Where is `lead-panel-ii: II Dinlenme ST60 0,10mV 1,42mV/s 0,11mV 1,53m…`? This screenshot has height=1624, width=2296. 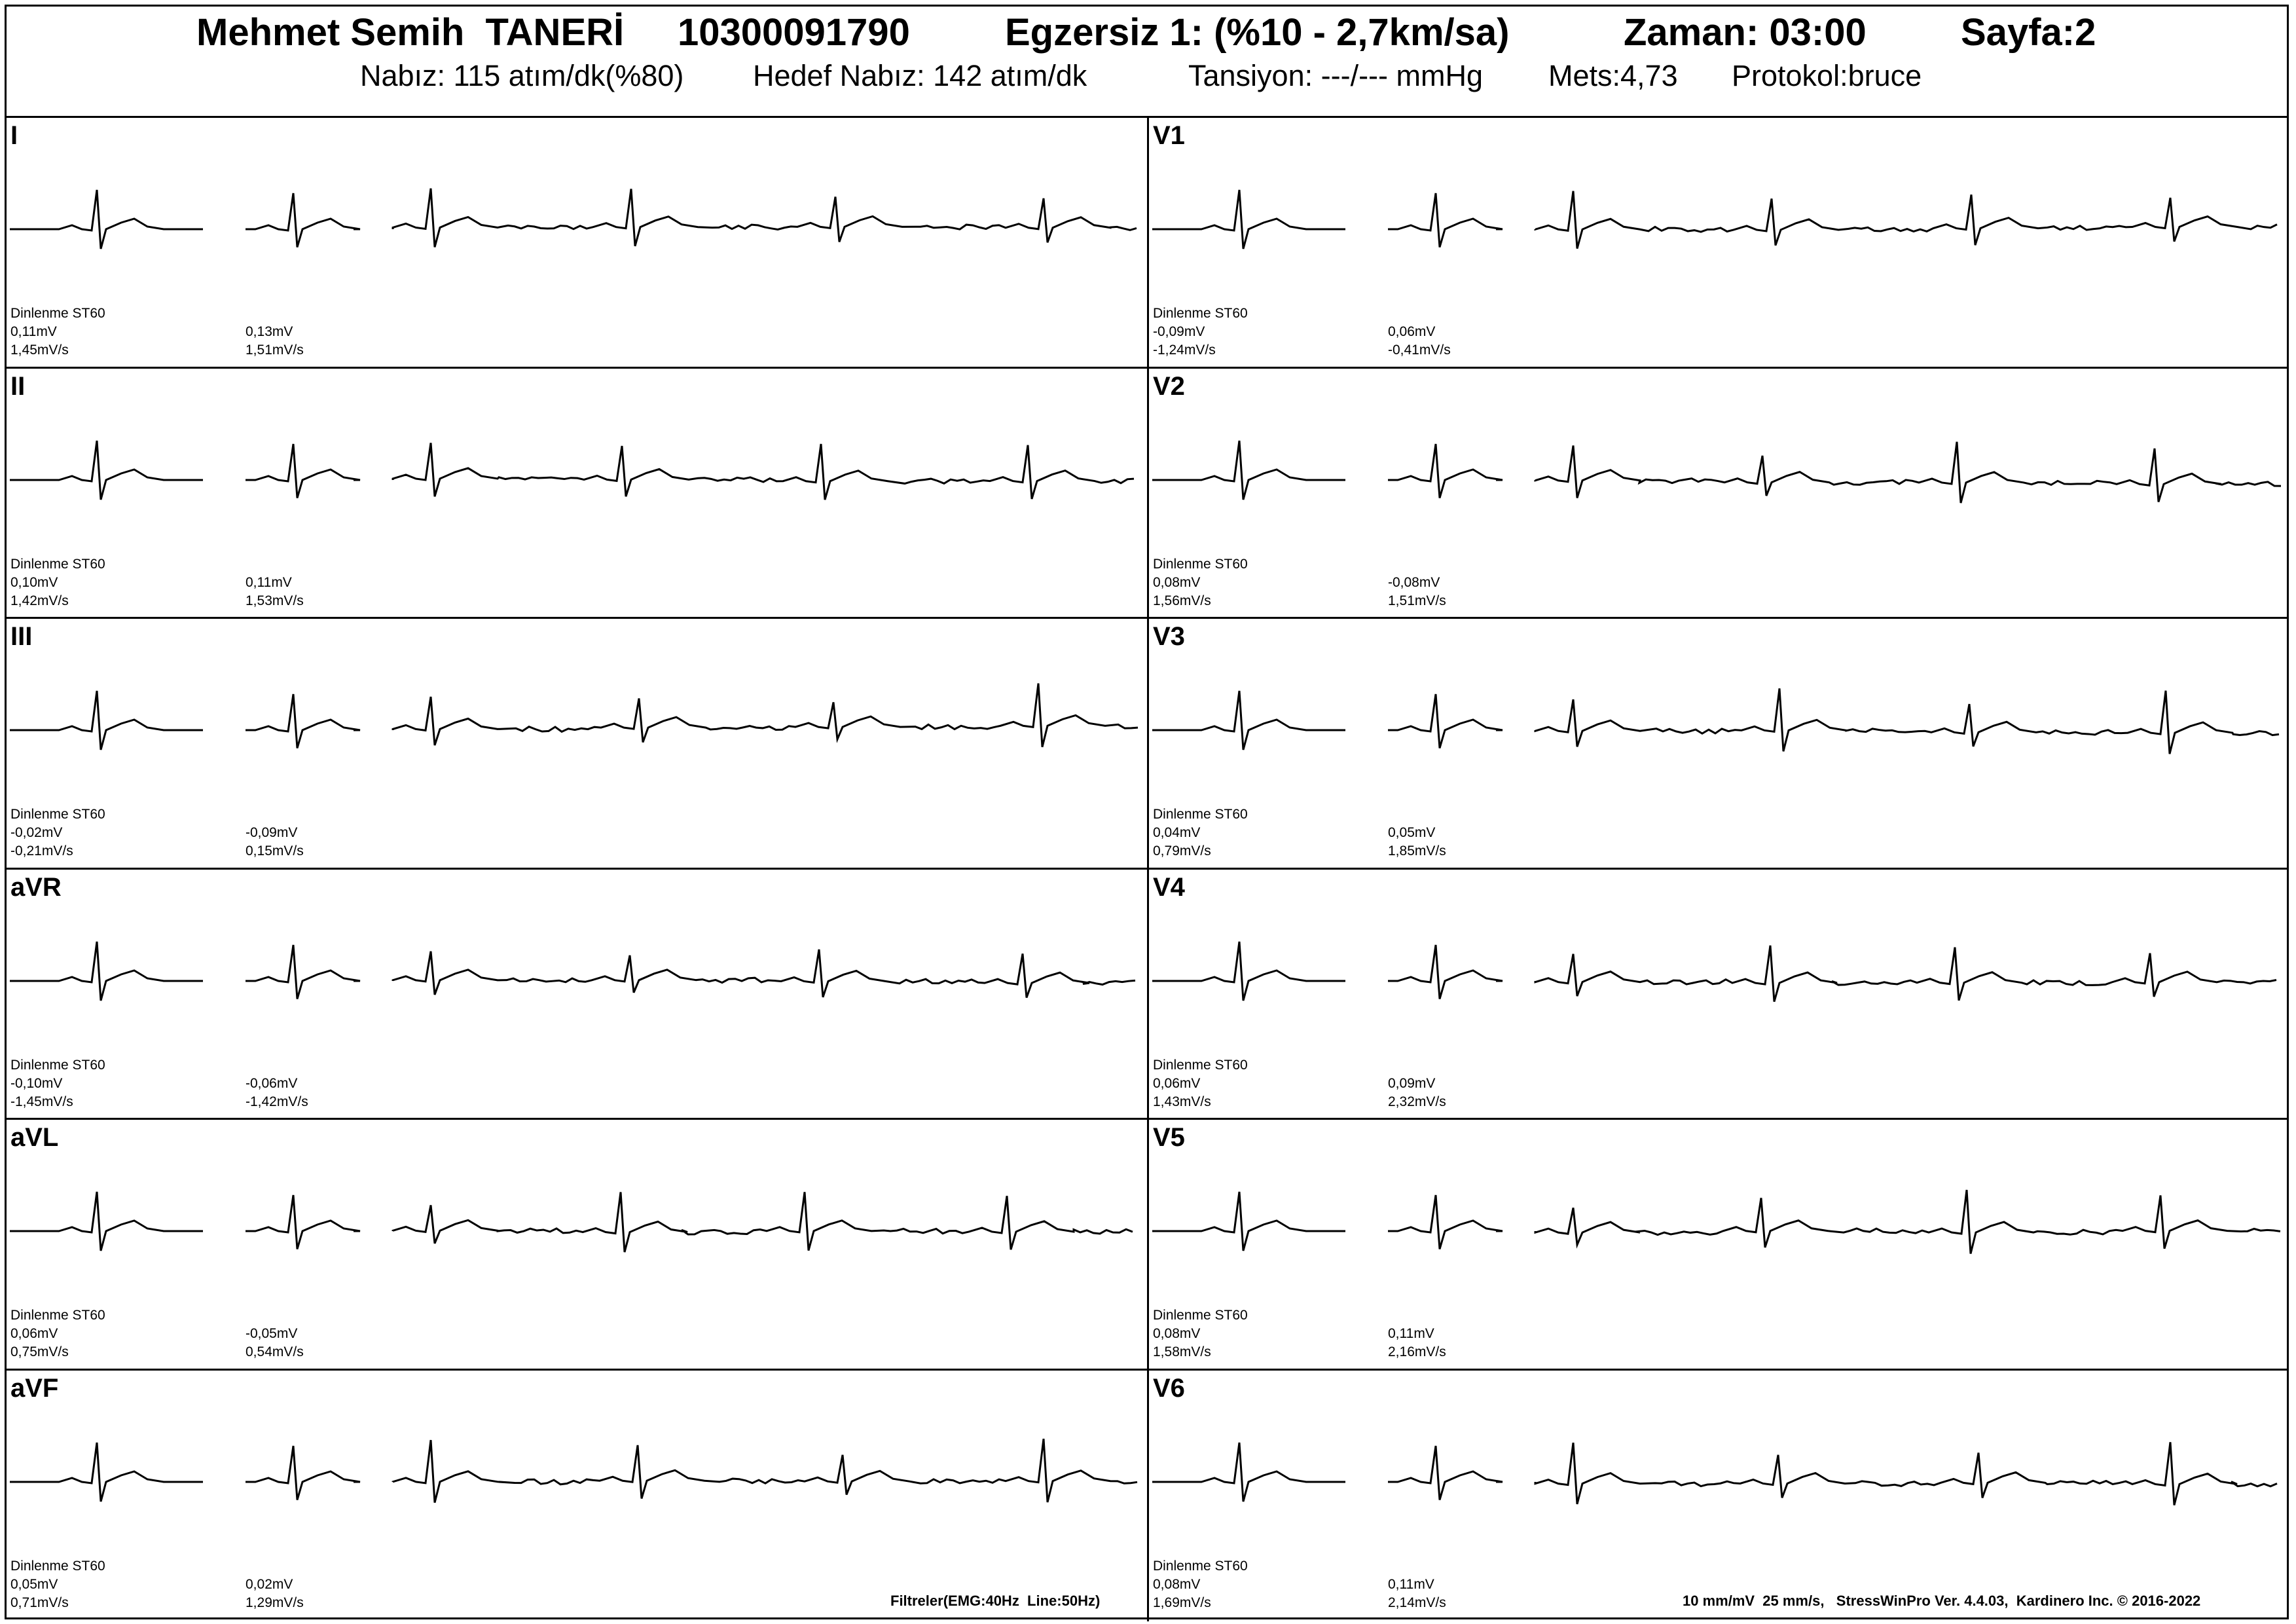
lead-panel-ii: II Dinlenme ST60 0,10mV 1,42mV/s 0,11mV 1,53m… is located at coordinates (577, 493).